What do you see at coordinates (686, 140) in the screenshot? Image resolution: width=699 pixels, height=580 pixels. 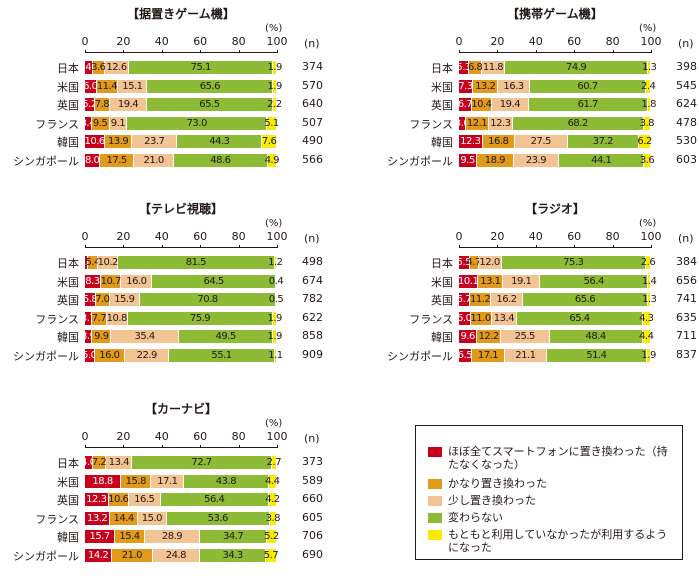 I see `n-value: 530` at bounding box center [686, 140].